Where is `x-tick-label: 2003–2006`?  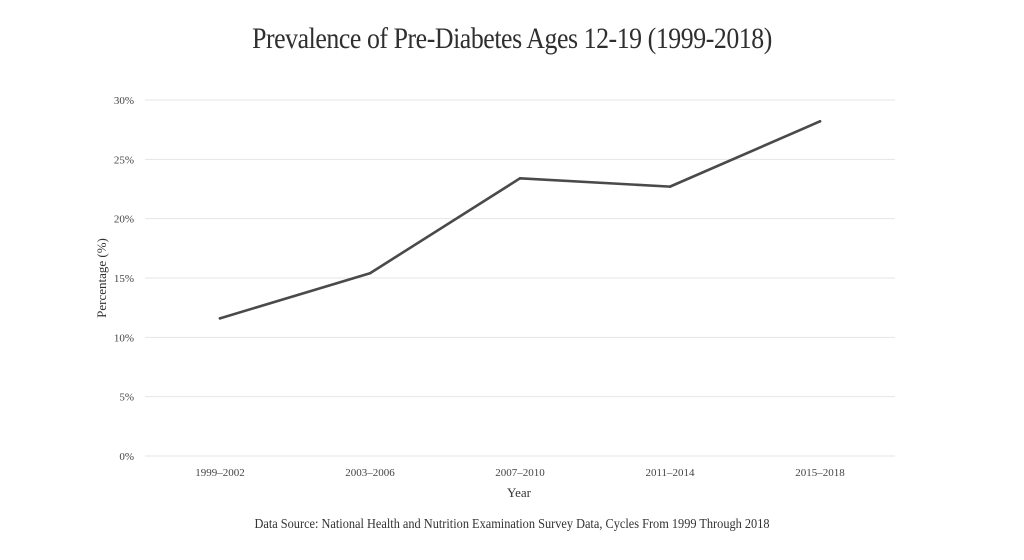
x-tick-label: 2003–2006 is located at coordinates (370, 473).